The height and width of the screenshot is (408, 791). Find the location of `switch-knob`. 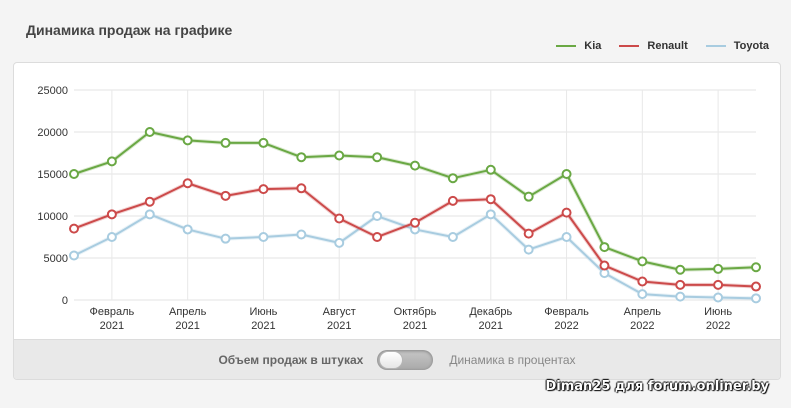

switch-knob is located at coordinates (391, 359).